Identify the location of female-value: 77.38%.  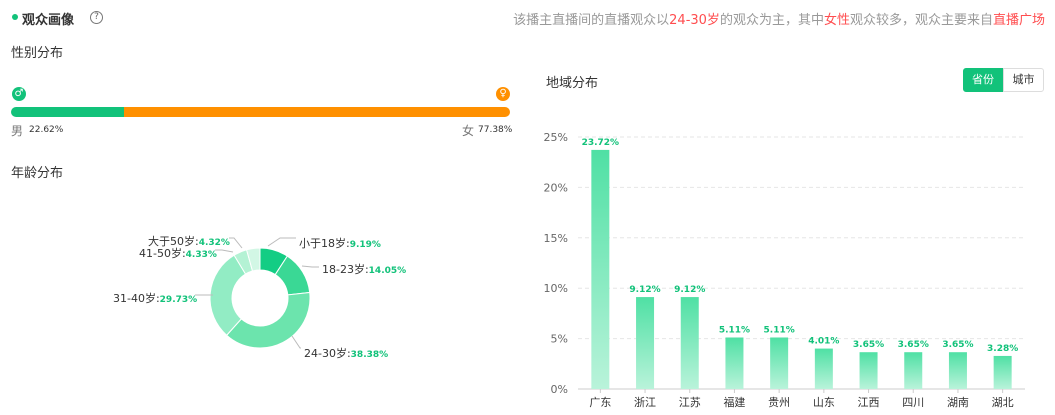
(495, 130).